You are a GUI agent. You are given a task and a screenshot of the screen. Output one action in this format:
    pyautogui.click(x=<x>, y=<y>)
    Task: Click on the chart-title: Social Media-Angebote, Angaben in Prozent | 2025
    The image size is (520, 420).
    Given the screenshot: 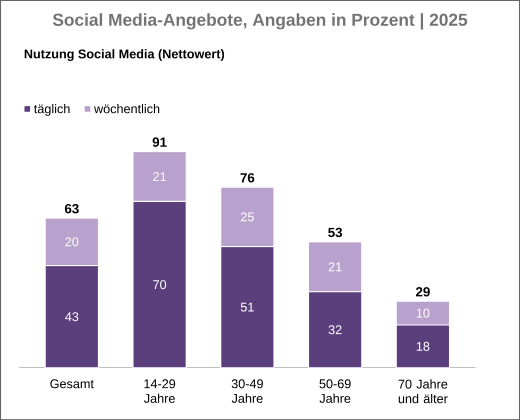 What is the action you would take?
    pyautogui.click(x=260, y=21)
    